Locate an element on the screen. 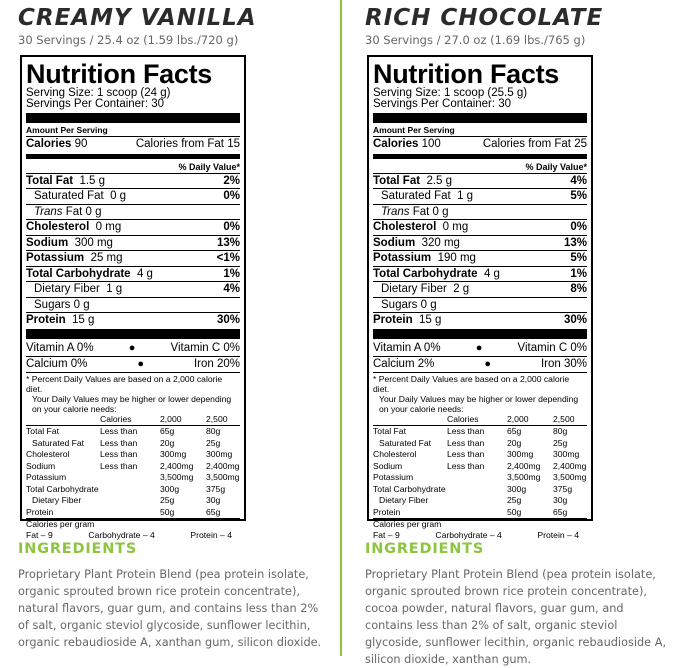 This screenshot has width=673, height=668. calories-from-fat: Calories from Fat 25 is located at coordinates (534, 144).